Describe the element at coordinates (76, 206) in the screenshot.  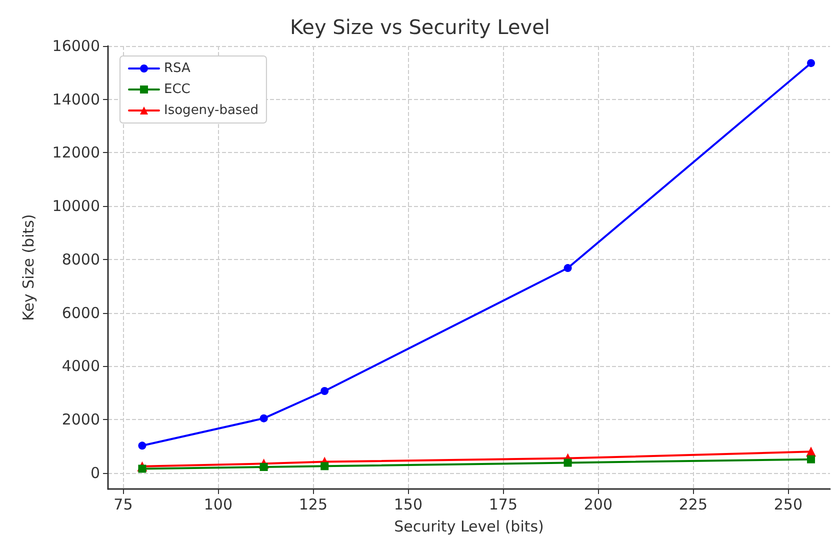
I see `y-tick-label: 10000` at that location.